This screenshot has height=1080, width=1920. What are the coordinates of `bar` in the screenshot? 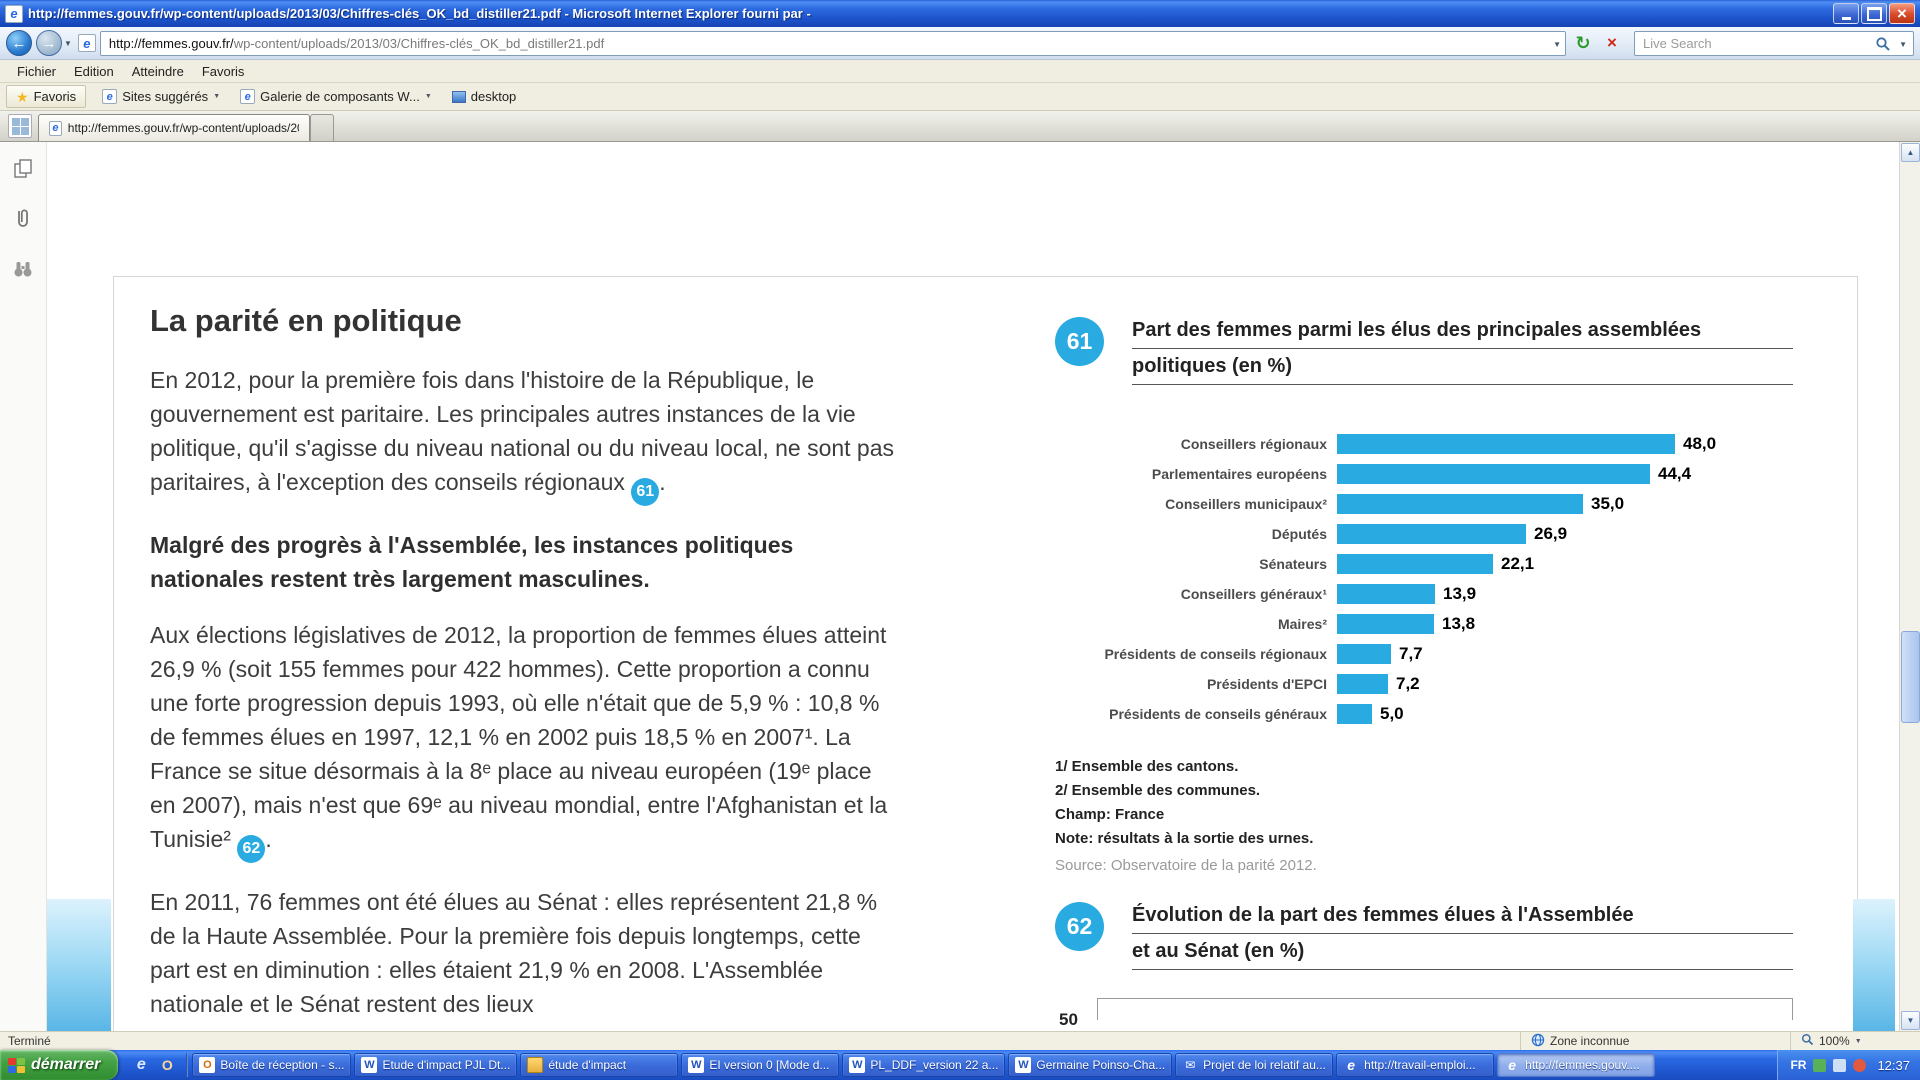 It's located at (1431, 534).